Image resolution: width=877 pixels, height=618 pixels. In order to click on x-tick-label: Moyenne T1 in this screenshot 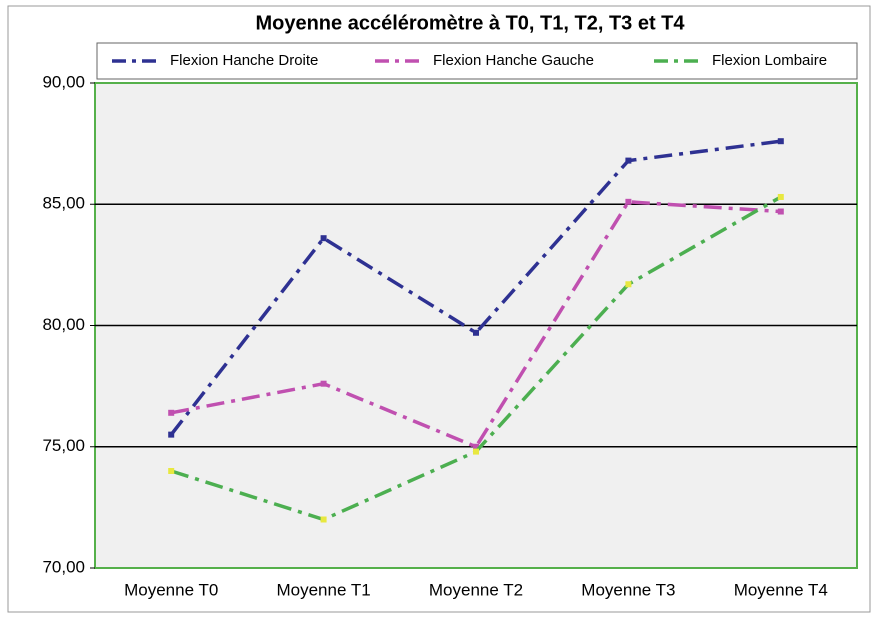, I will do `click(323, 589)`.